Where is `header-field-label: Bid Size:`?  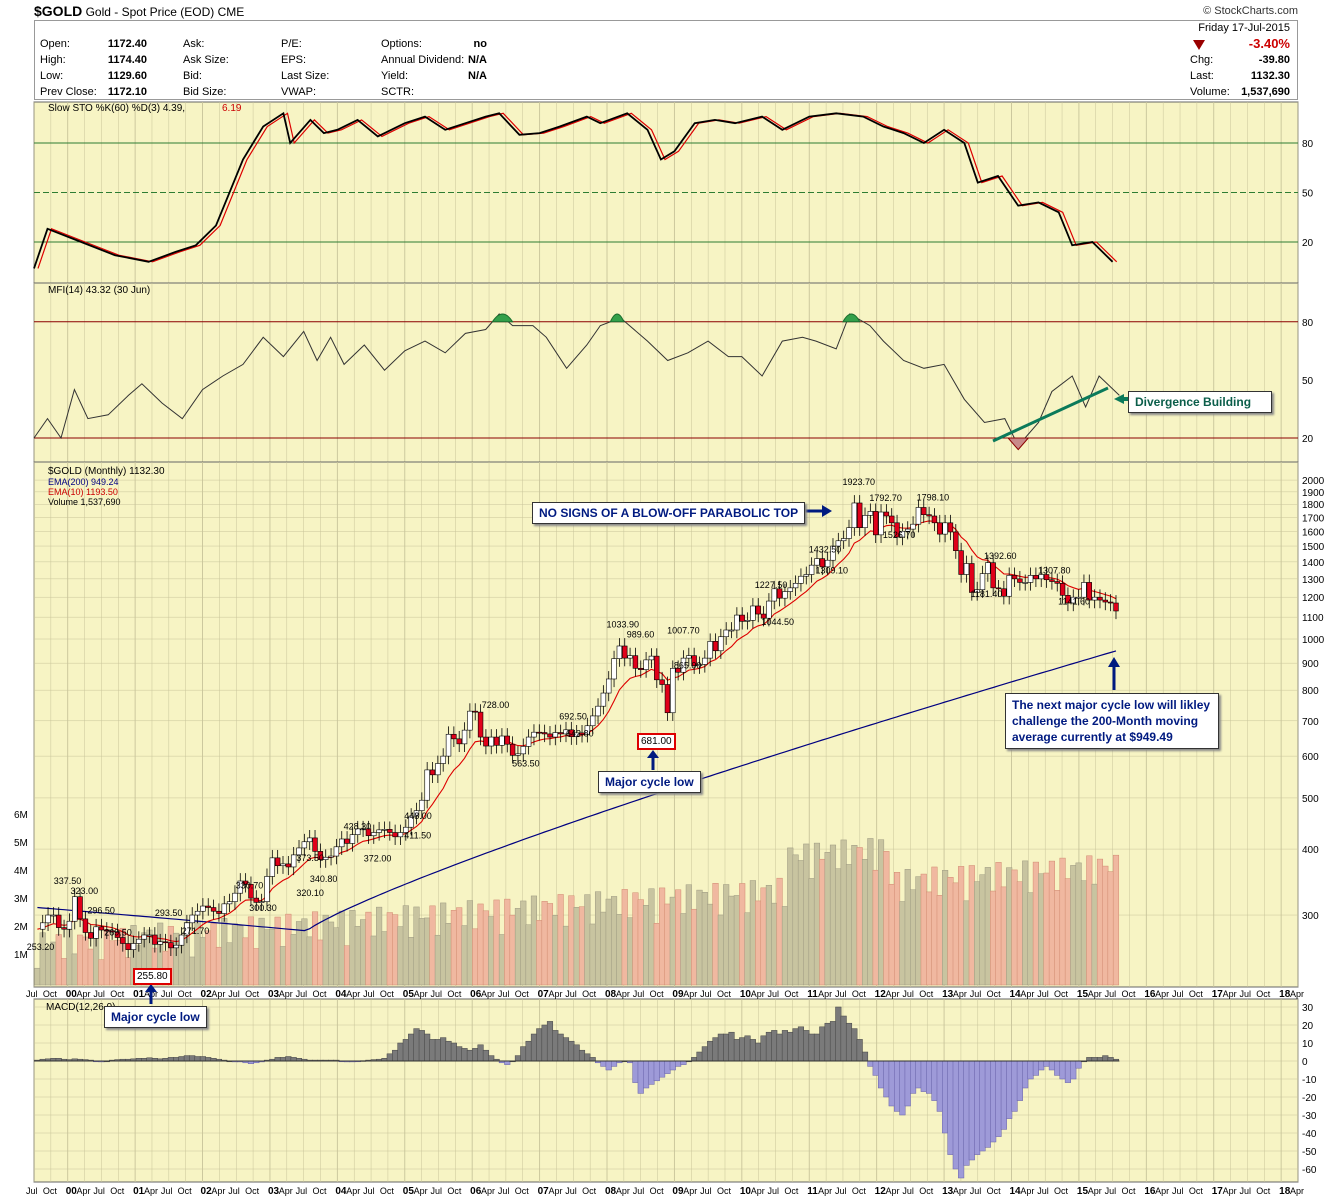 header-field-label: Bid Size: is located at coordinates (205, 92).